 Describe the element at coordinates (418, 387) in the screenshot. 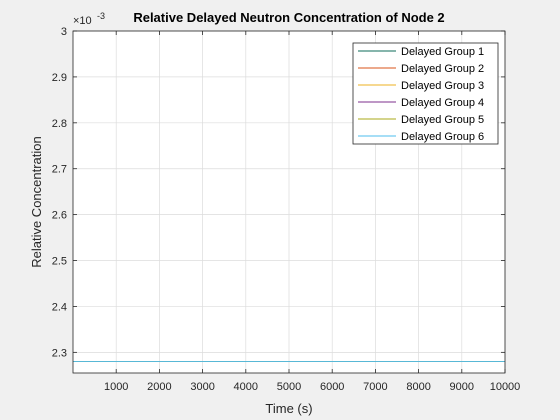

I see `x-tick-label: 8000` at that location.